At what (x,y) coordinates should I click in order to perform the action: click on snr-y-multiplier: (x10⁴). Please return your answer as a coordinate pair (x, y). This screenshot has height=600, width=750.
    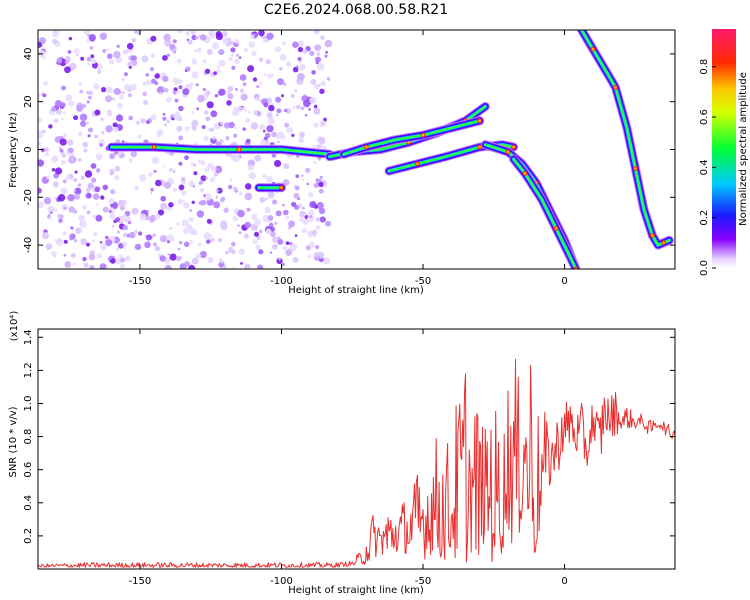
    Looking at the image, I should click on (14, 326).